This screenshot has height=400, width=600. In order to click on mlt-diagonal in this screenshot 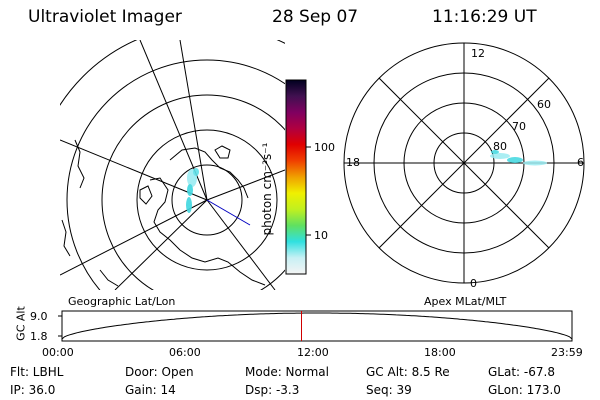, I will do `click(464, 163)`.